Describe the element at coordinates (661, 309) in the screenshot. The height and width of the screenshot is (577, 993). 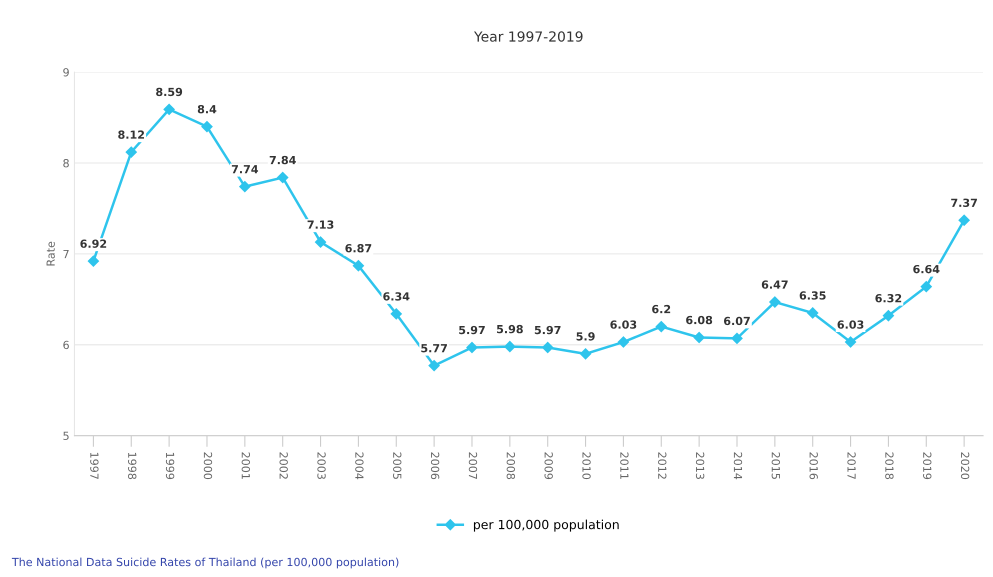
I see `data-label: 6.2` at that location.